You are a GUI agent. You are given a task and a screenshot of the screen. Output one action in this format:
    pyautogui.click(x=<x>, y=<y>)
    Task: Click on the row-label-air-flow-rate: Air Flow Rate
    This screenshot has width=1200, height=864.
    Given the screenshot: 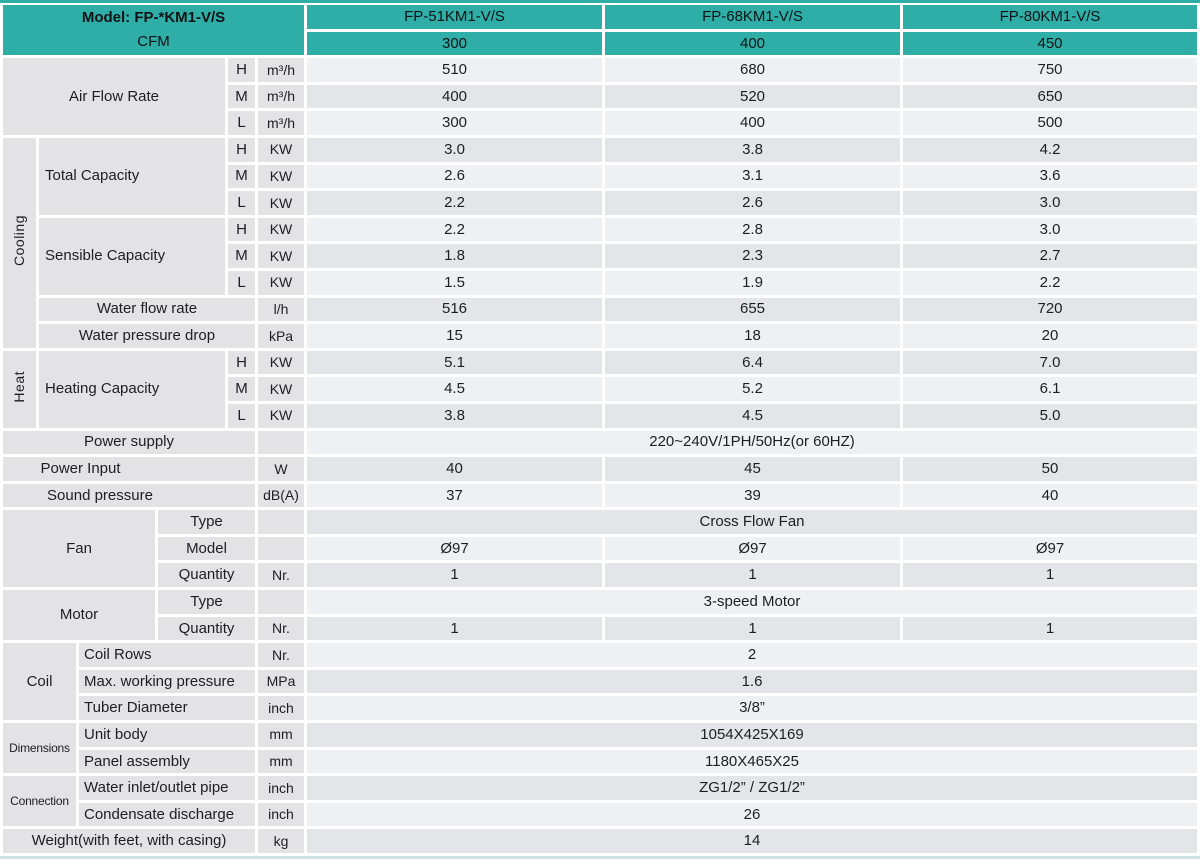 What is the action you would take?
    pyautogui.click(x=114, y=98)
    